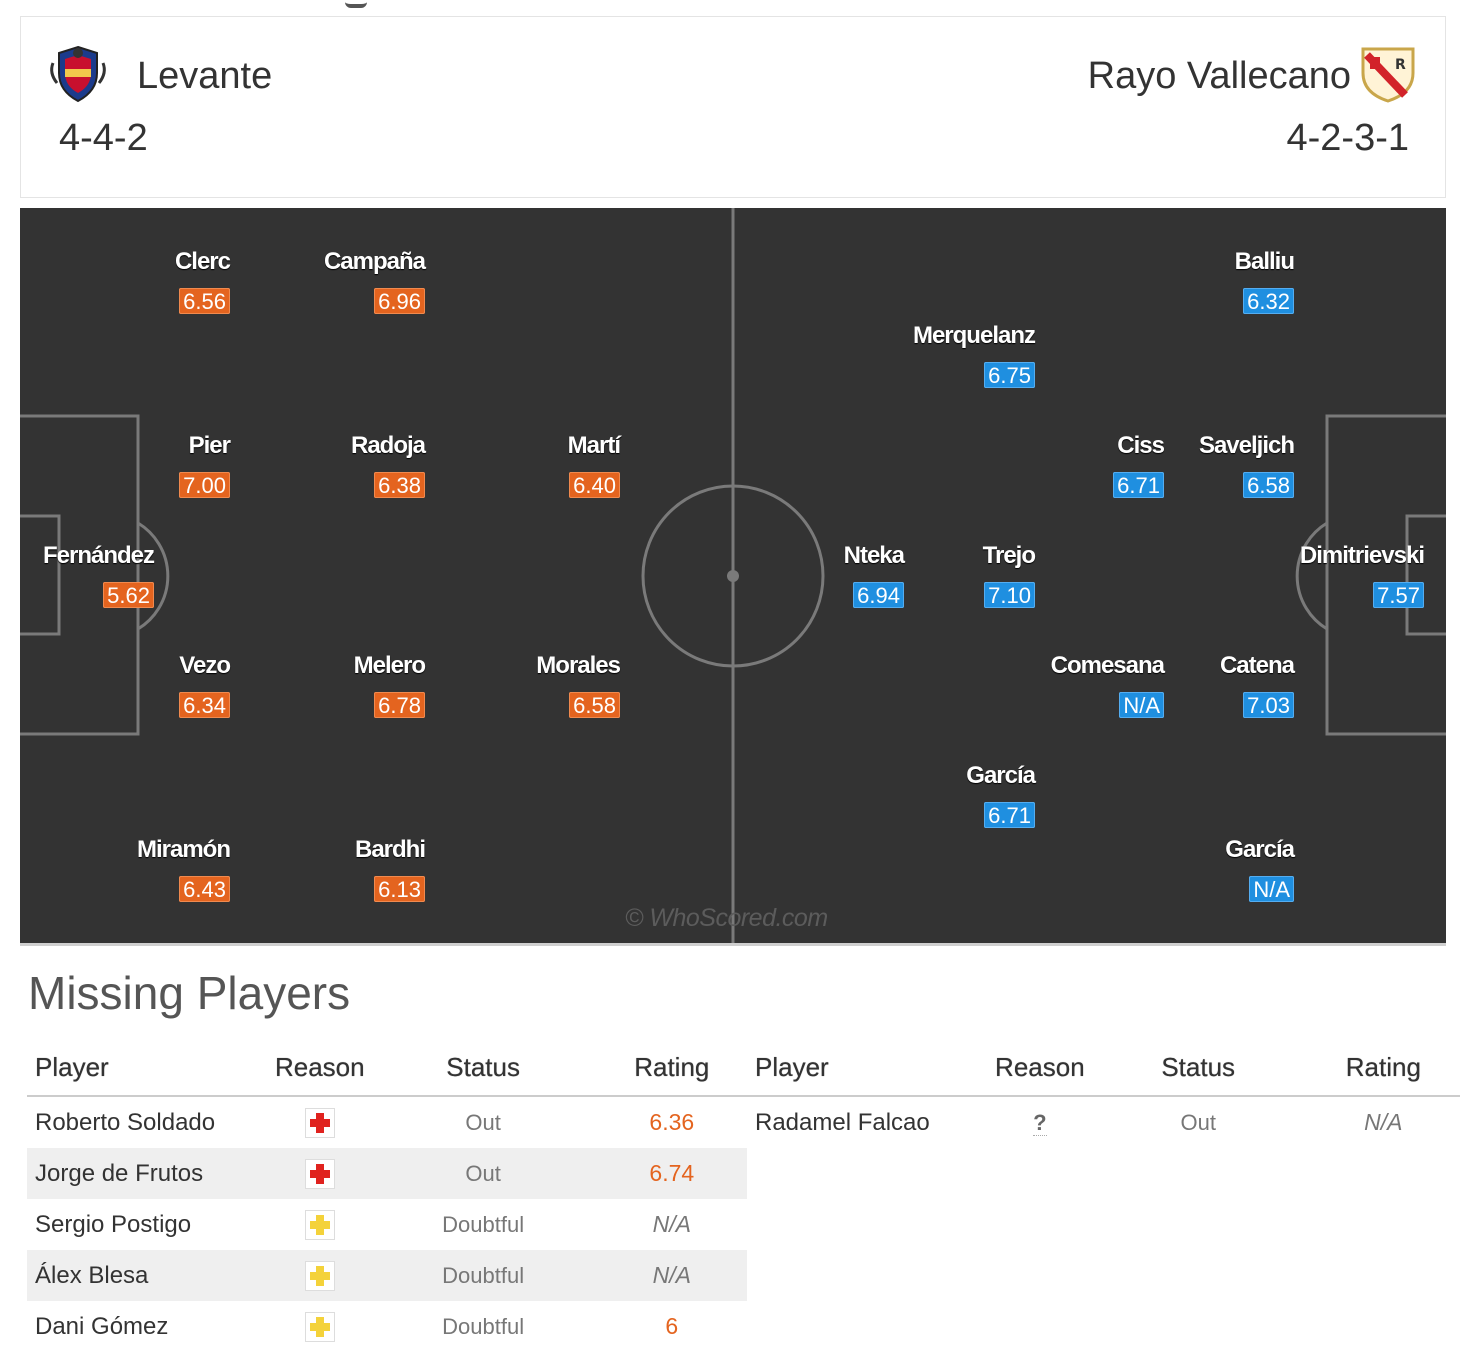 Image resolution: width=1460 pixels, height=1352 pixels. Describe the element at coordinates (842, 1122) in the screenshot. I see `missing-player-name: Radamel Falcao` at that location.